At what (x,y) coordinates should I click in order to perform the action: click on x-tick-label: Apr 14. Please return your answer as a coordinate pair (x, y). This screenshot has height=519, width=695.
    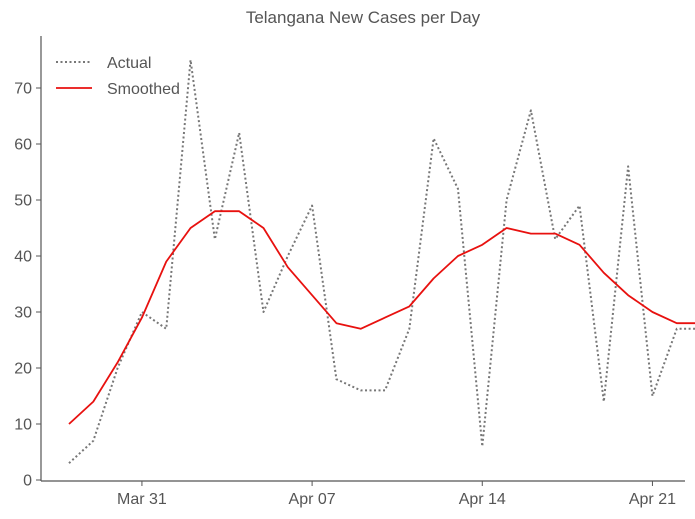
    Looking at the image, I should click on (482, 499).